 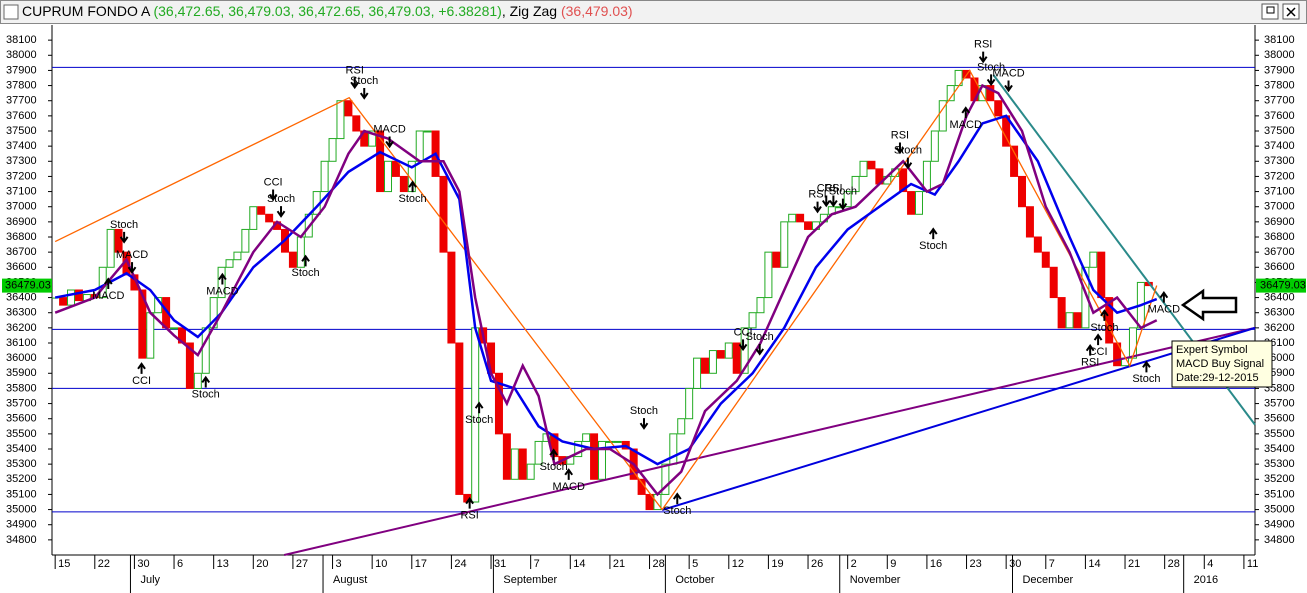 I want to click on y-tick-label-right: 38000, so click(x=1279, y=55).